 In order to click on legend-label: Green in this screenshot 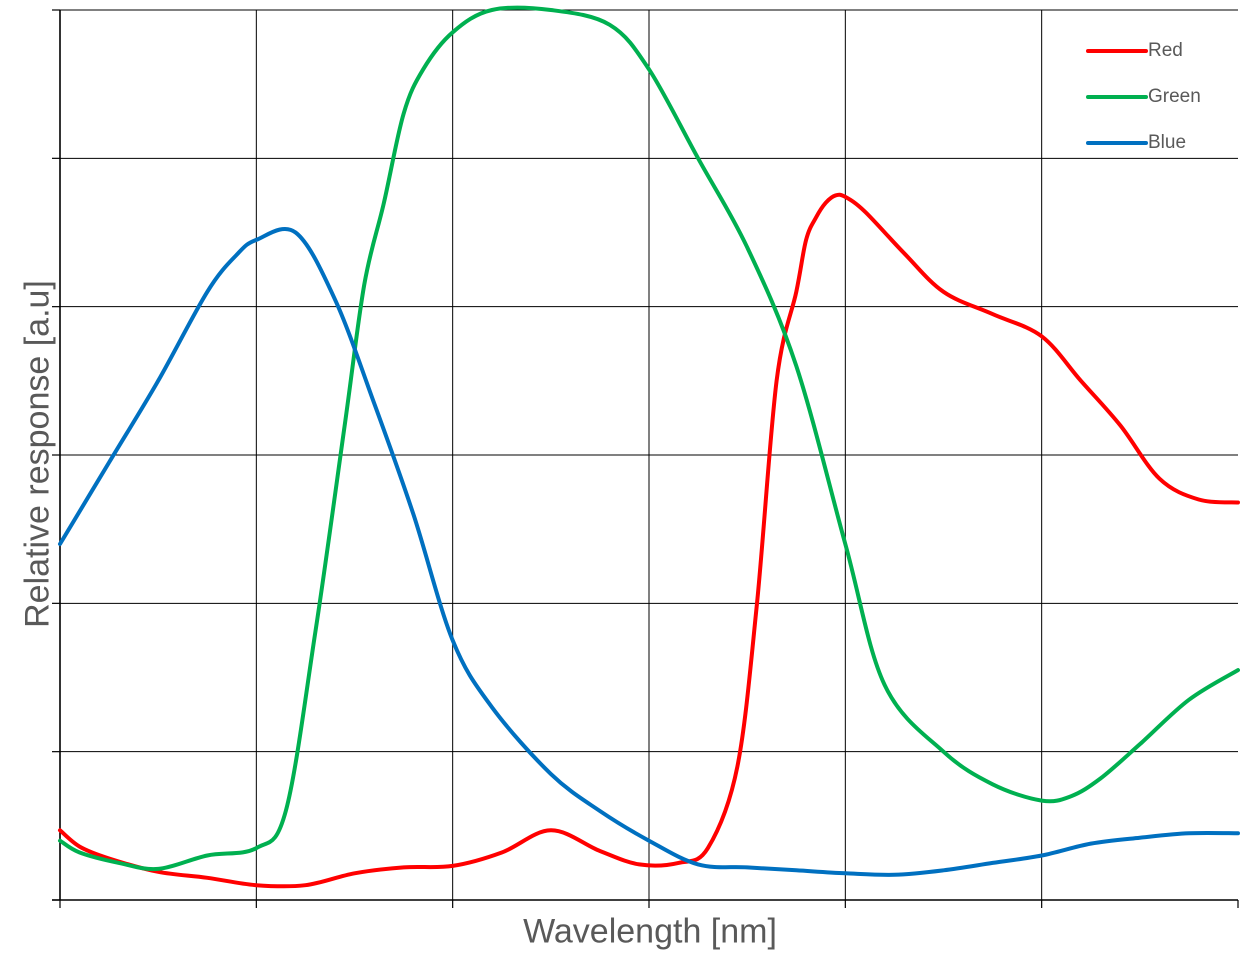, I will do `click(1174, 96)`.